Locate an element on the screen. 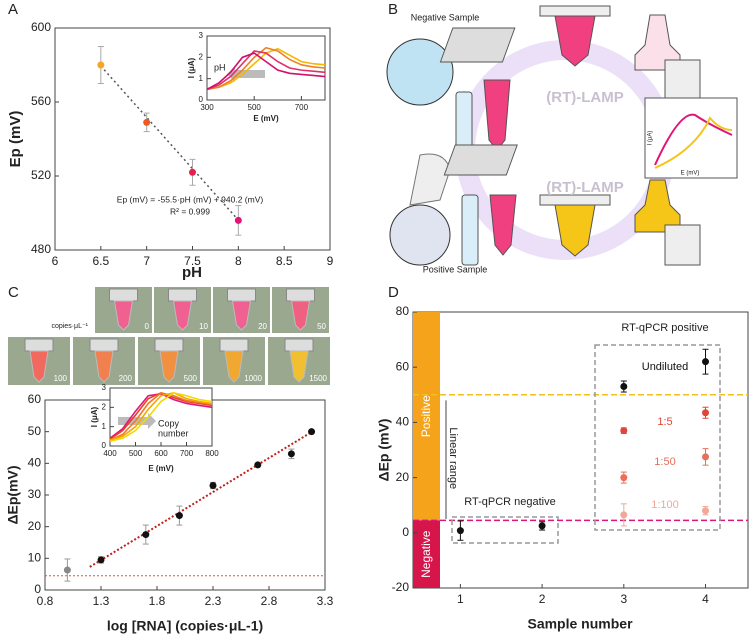  x-tick-label: 8.5 is located at coordinates (284, 261).